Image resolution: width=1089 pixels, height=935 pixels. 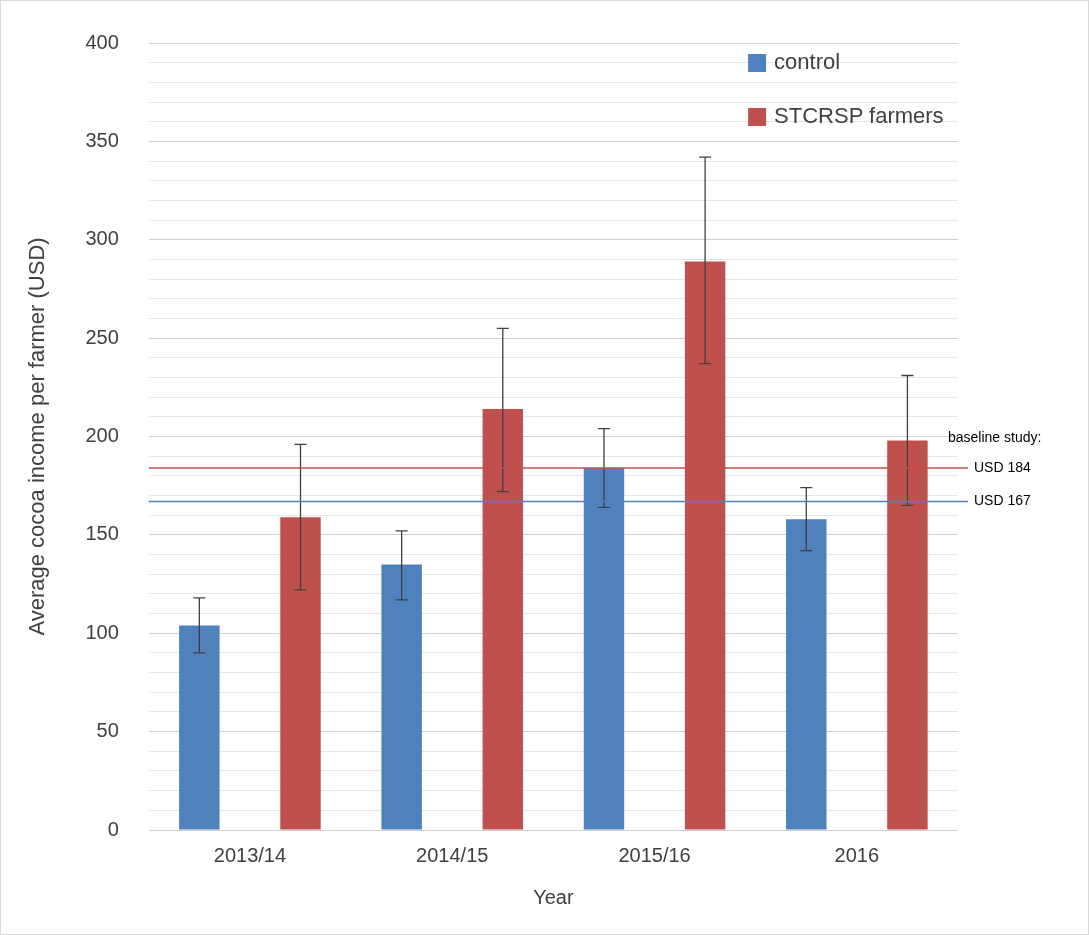 What do you see at coordinates (807, 62) in the screenshot?
I see `legend-label: control` at bounding box center [807, 62].